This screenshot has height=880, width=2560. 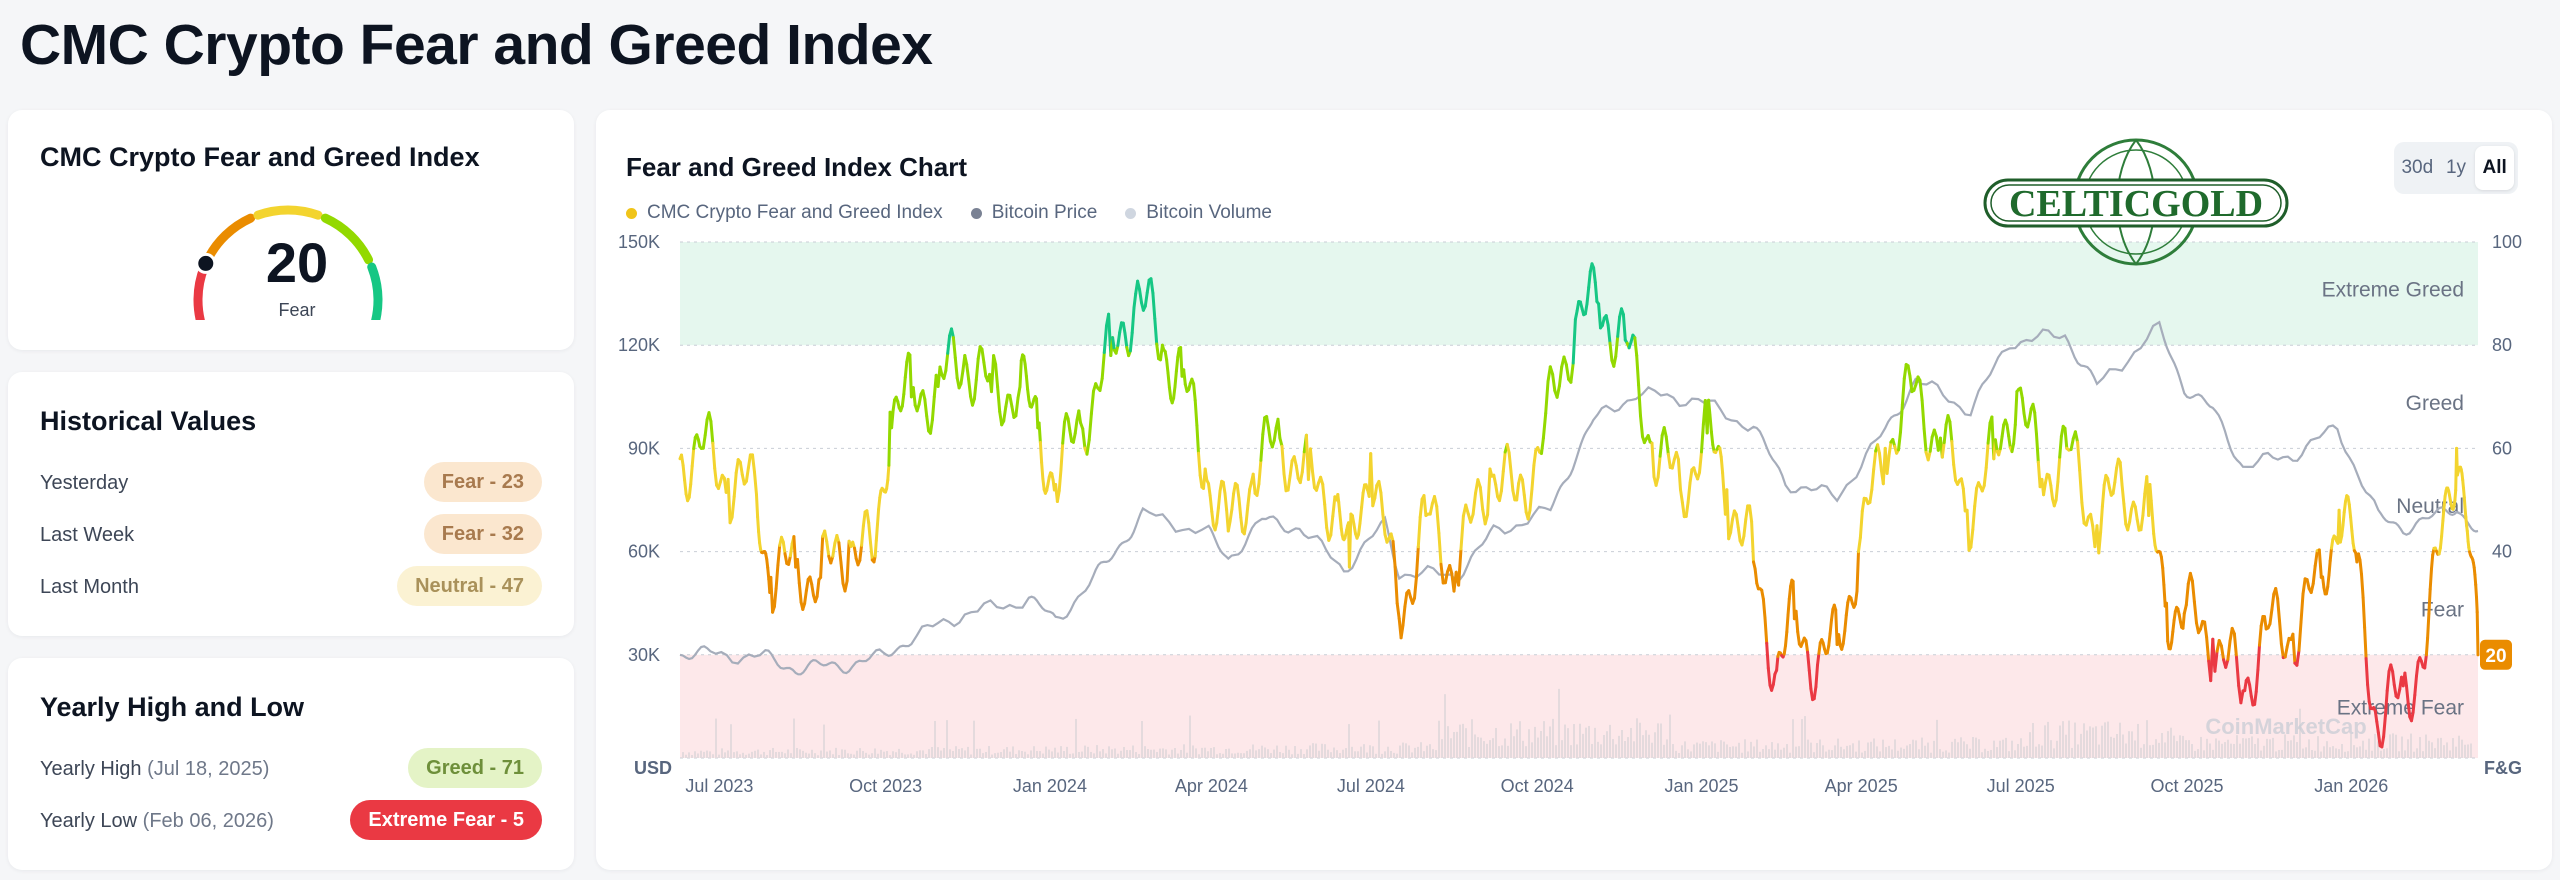 I want to click on x-axis-tick: Apr 2024, so click(x=1211, y=786).